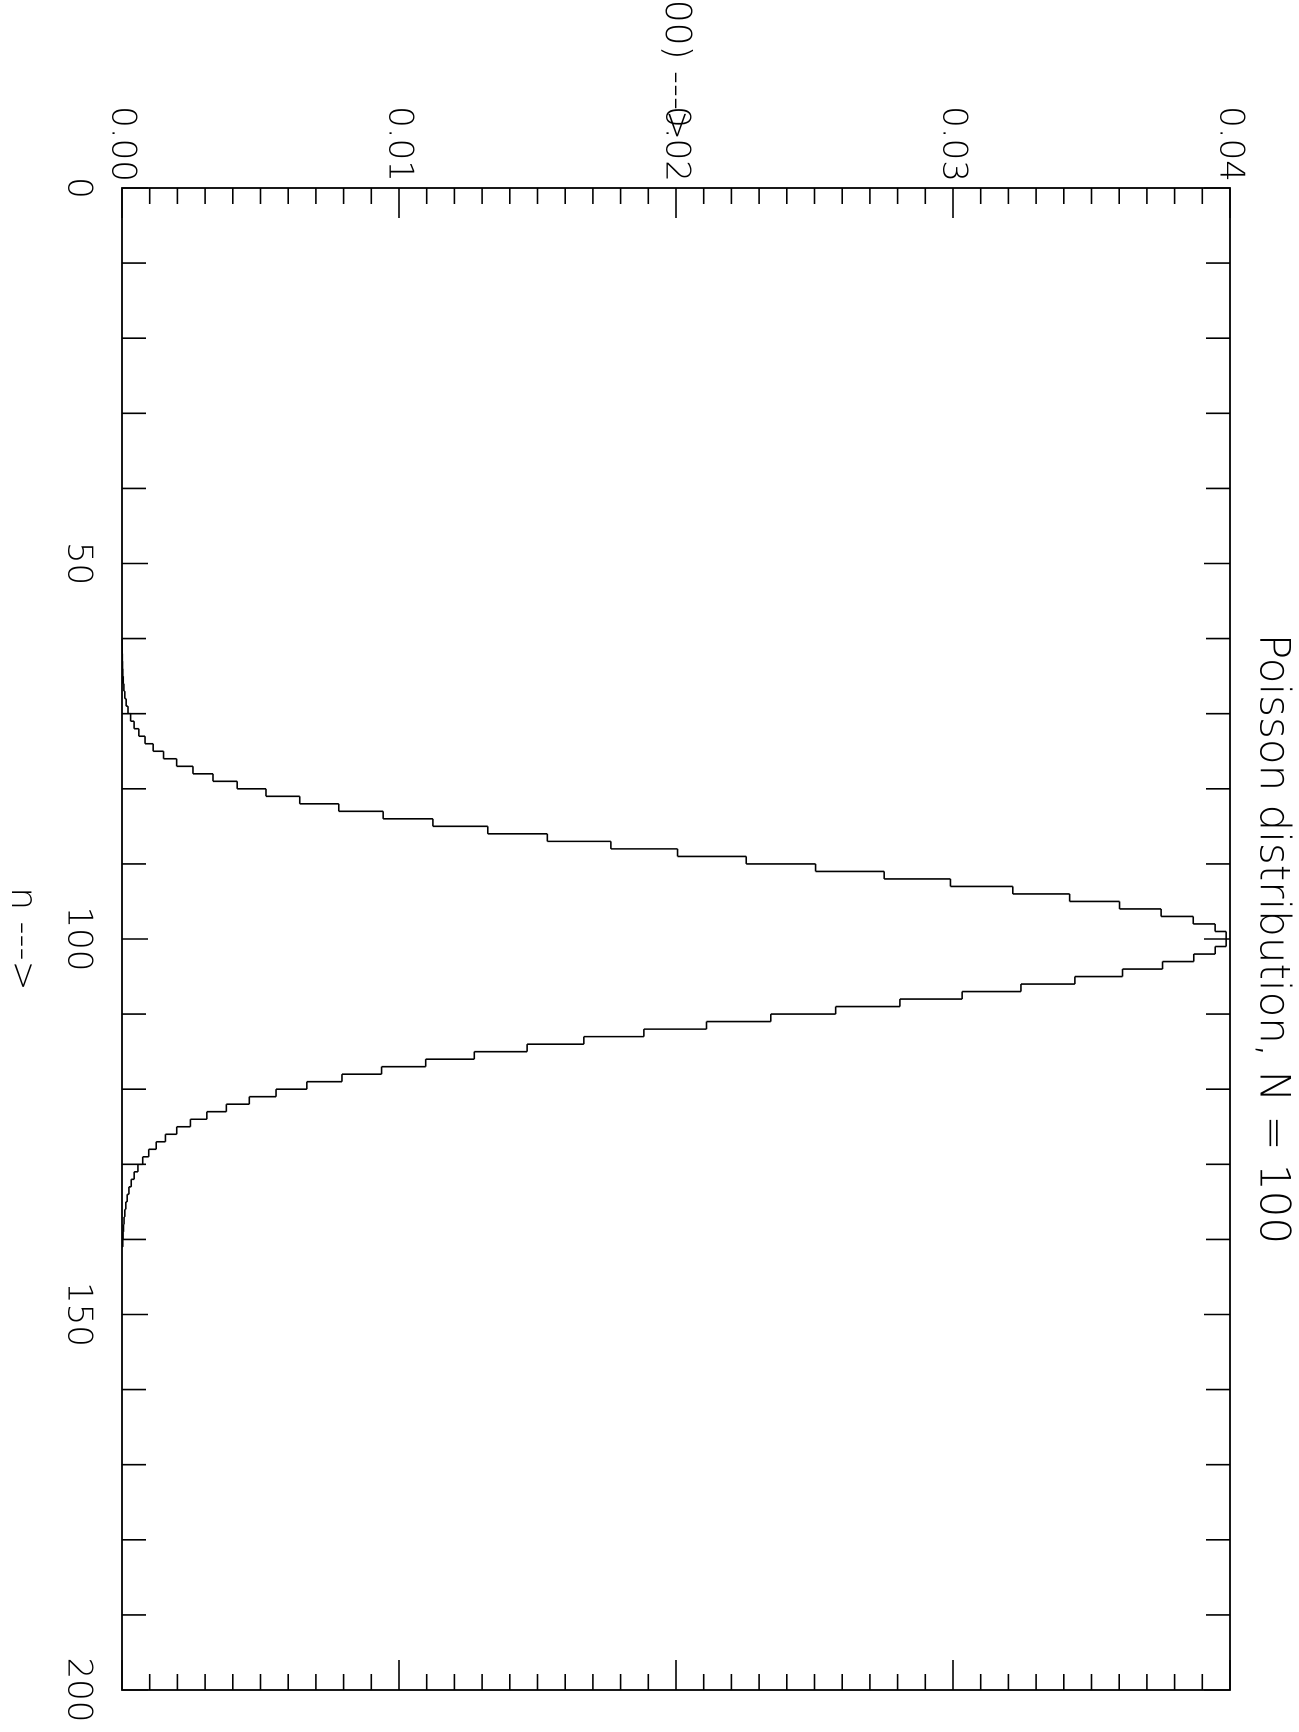  Describe the element at coordinates (80, 1314) in the screenshot. I see `x-tick-label: 150` at that location.